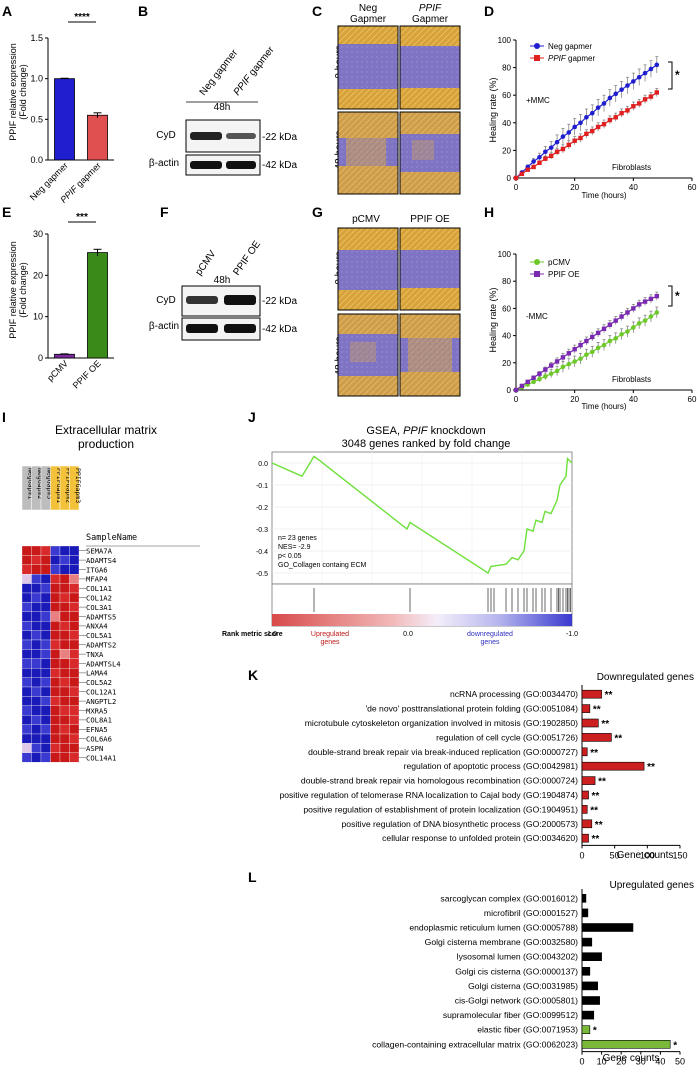 Image resolution: width=700 pixels, height=1065 pixels. Describe the element at coordinates (368, 355) in the screenshot. I see `panel-g-image-48h-pcmv` at that location.